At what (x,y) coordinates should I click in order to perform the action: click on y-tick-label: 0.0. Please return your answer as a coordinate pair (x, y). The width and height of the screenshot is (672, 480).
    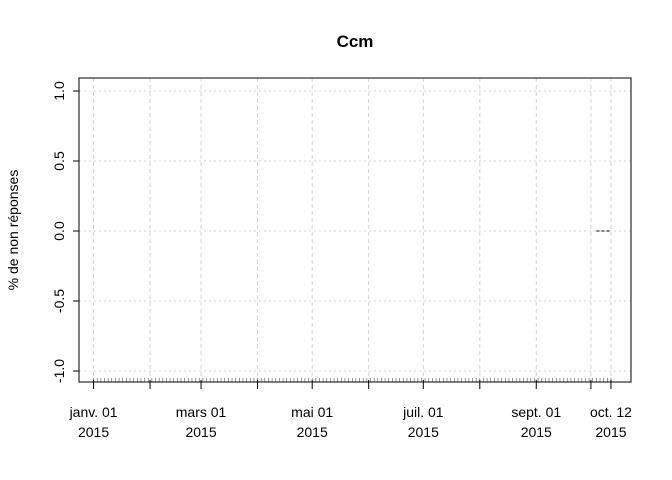
    Looking at the image, I should click on (59, 231).